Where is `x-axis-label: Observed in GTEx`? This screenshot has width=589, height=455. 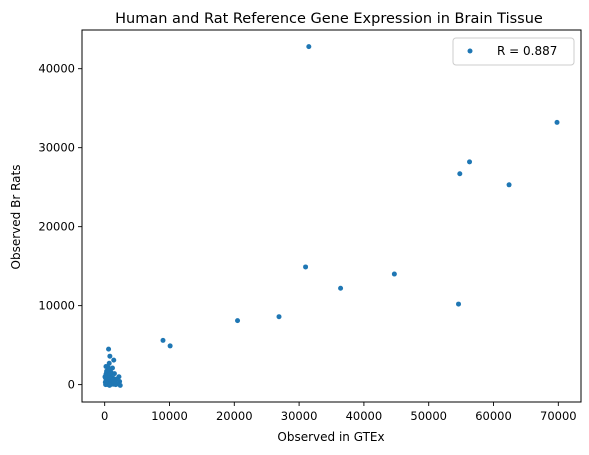 x-axis-label: Observed in GTEx is located at coordinates (330, 437).